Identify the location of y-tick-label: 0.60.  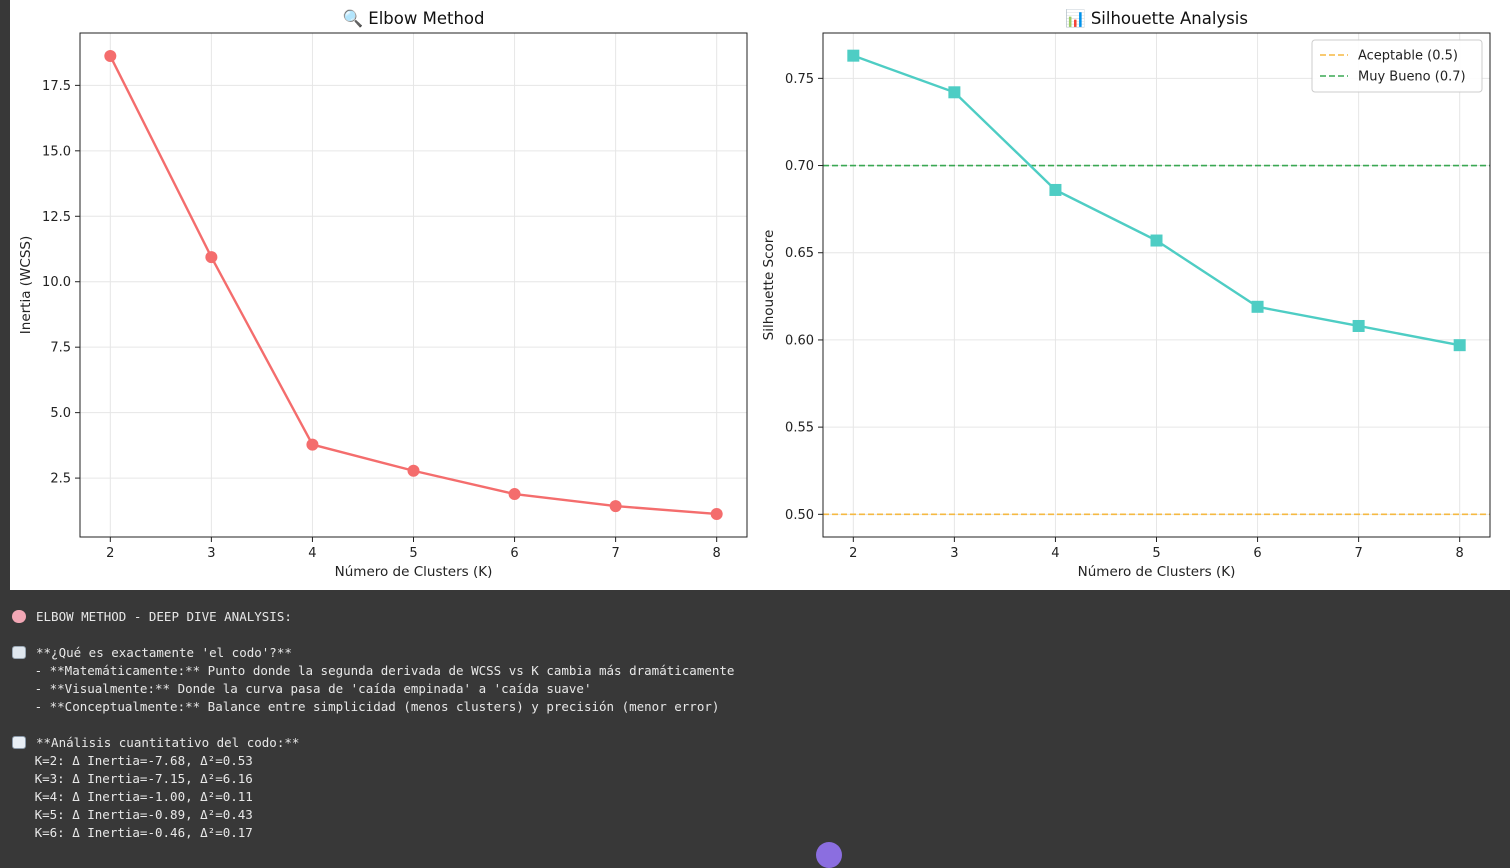
(799, 340).